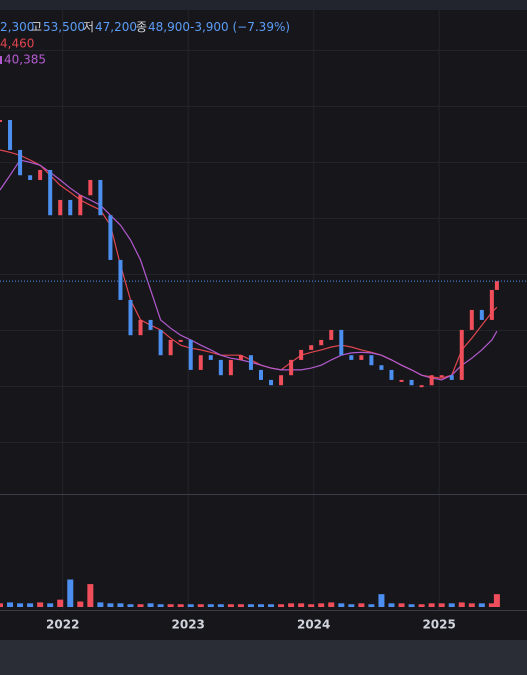  I want to click on close-key: 종, so click(141, 27).